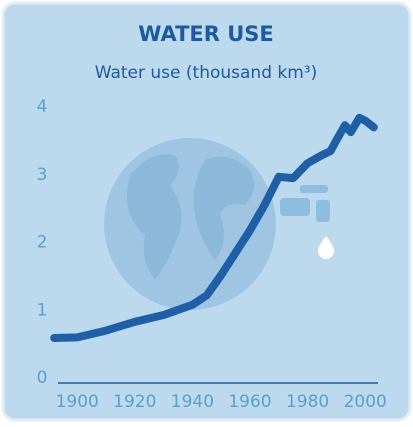  What do you see at coordinates (42, 107) in the screenshot?
I see `y-tick-label: 4` at bounding box center [42, 107].